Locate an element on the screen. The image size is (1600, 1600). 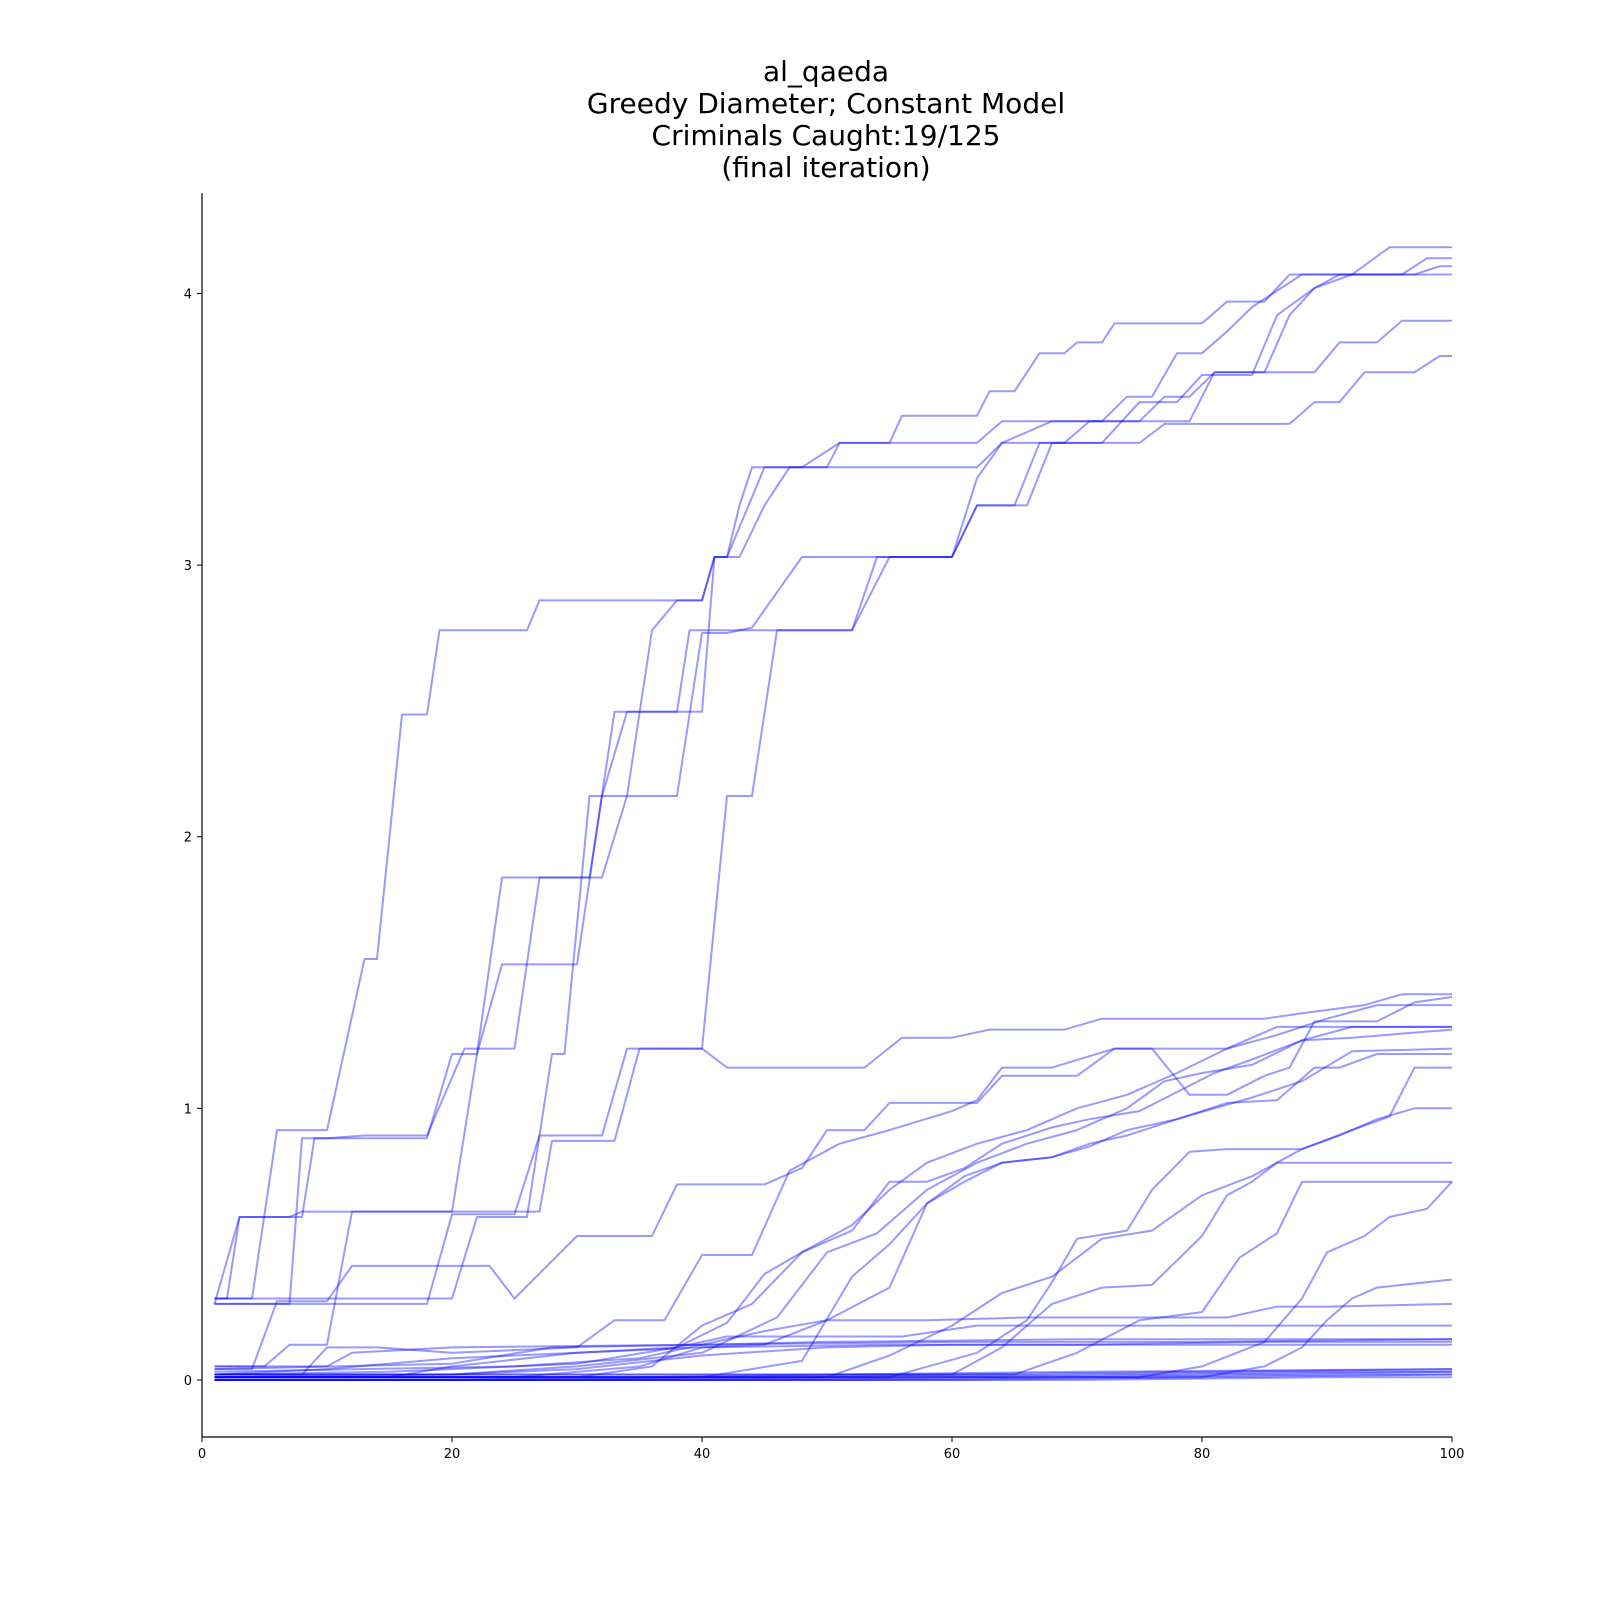
y-tick-label-1: 1 is located at coordinates (188, 1109).